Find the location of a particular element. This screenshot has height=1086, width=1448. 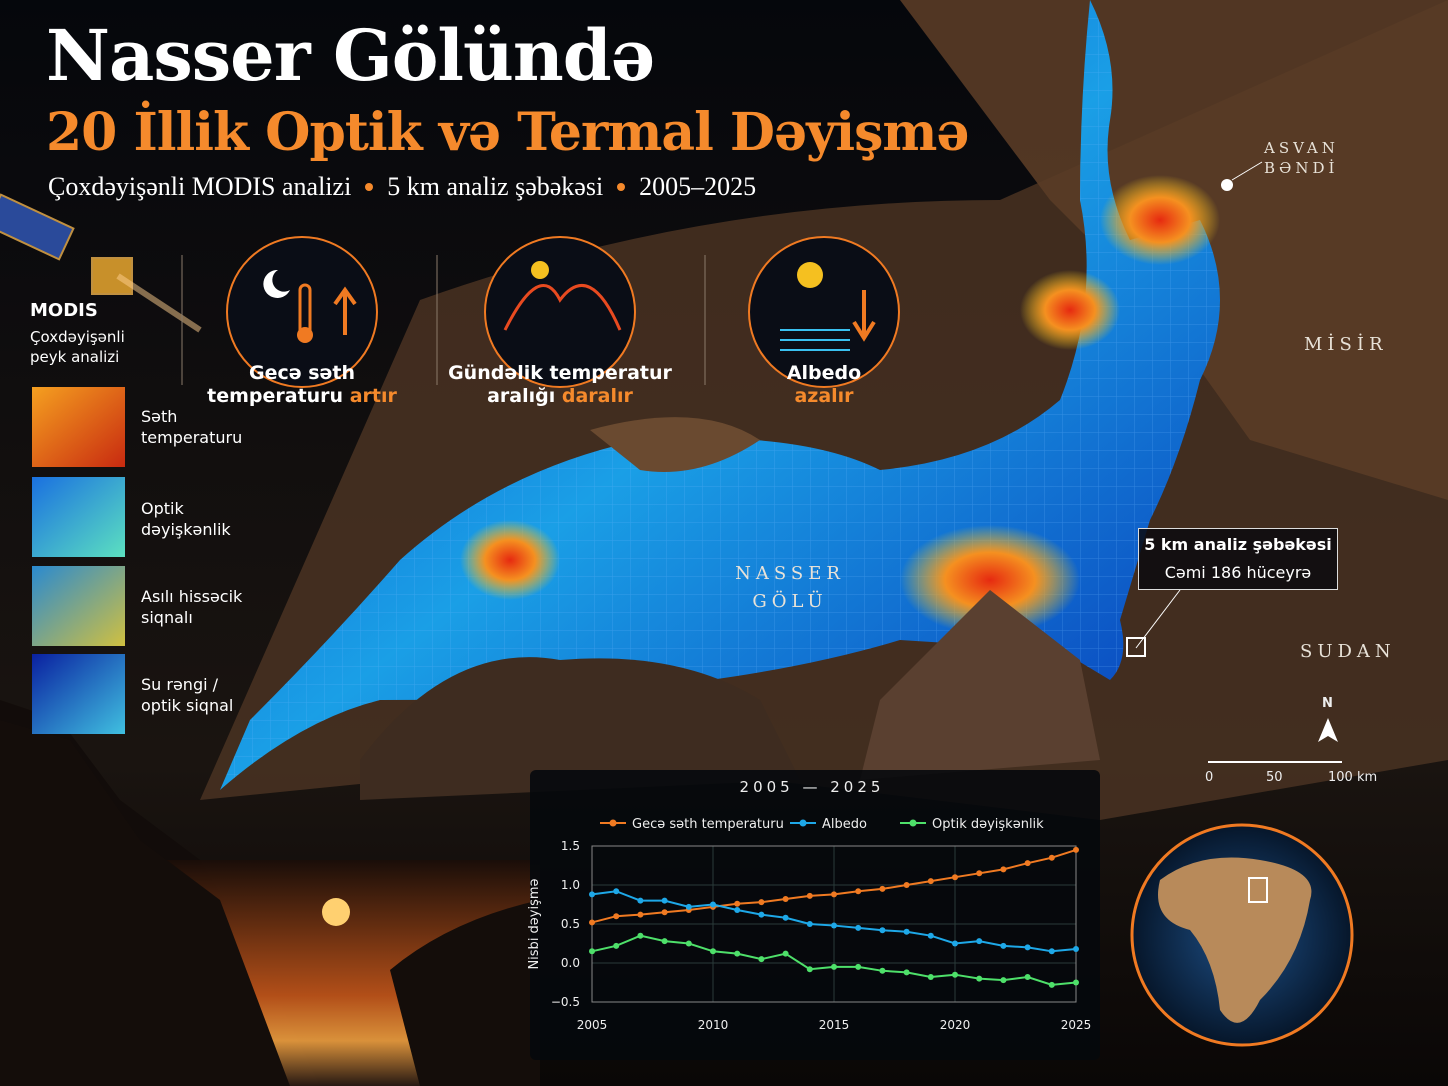

region-label: SUDAN is located at coordinates (1348, 651).